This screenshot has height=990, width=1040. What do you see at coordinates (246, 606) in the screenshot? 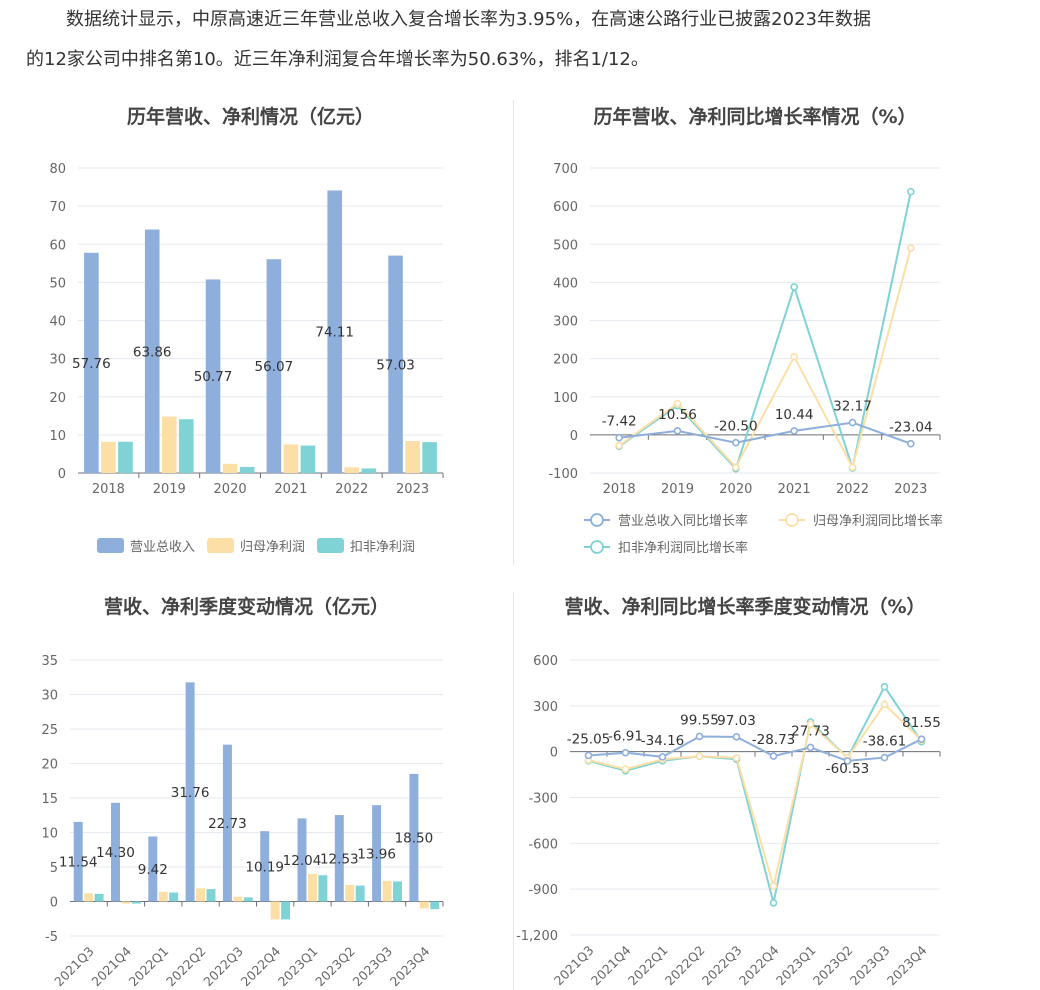
I see `quarterly-title: 营收、净利季度变动情况（亿元）` at bounding box center [246, 606].